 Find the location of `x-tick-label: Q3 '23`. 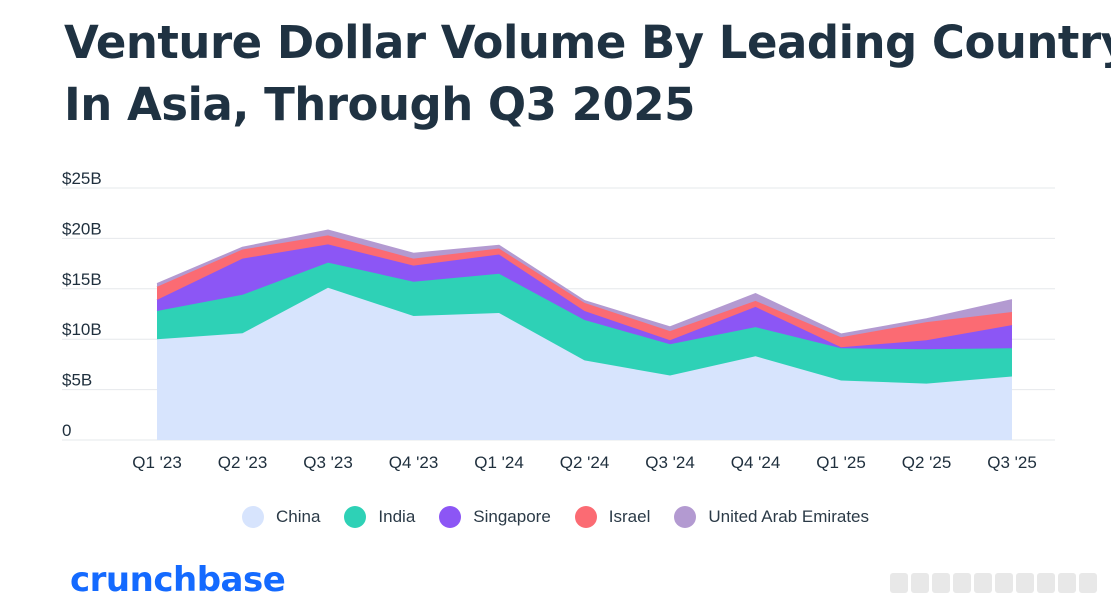

x-tick-label: Q3 '23 is located at coordinates (328, 462).